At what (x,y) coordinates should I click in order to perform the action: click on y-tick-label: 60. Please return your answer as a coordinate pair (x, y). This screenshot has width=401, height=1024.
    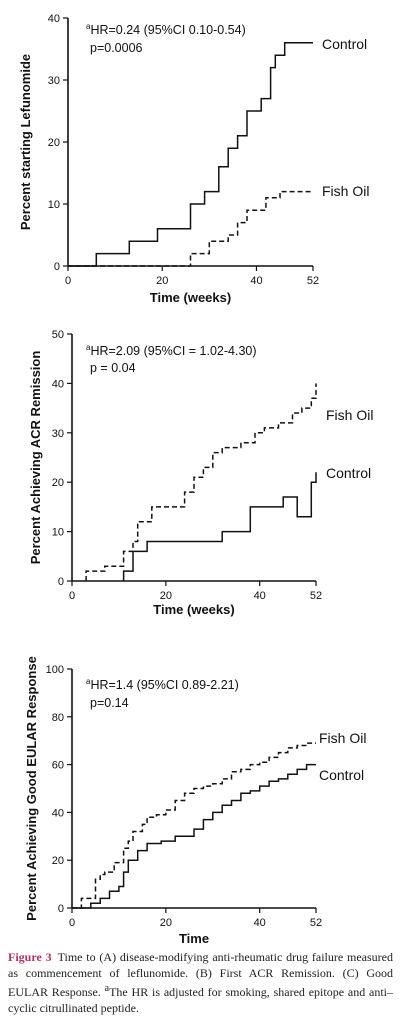
    Looking at the image, I should click on (58, 766).